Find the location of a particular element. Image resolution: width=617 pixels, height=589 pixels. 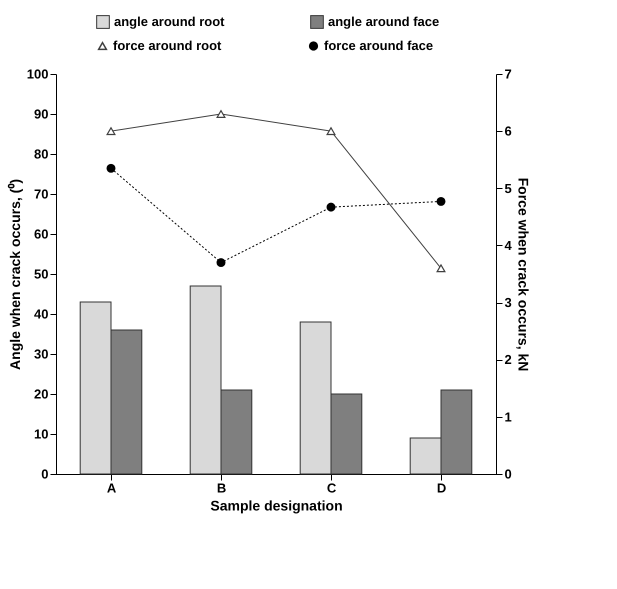

y-tick-label: 0 is located at coordinates (44, 474).